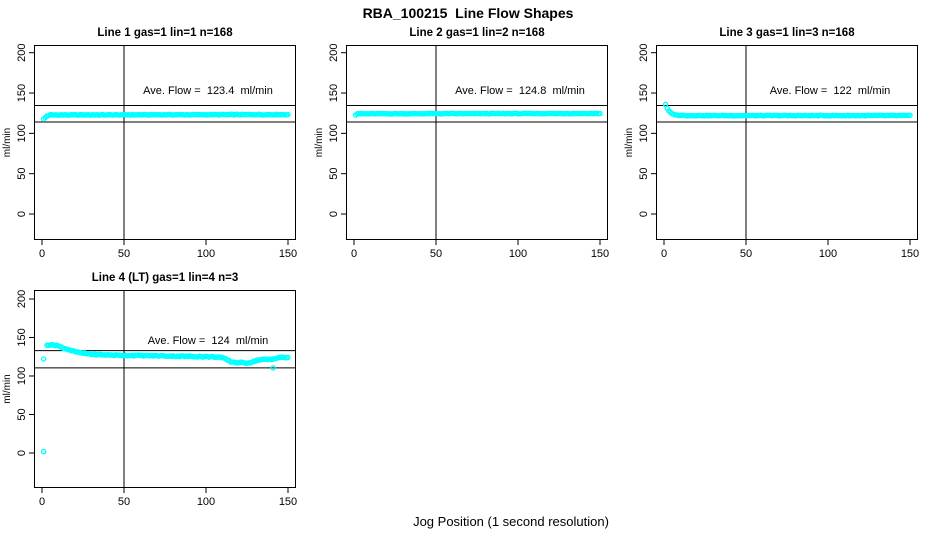 The image size is (936, 540). What do you see at coordinates (830, 91) in the screenshot?
I see `ave-flow-annotation: Ave. Flow = 122 ml/min` at bounding box center [830, 91].